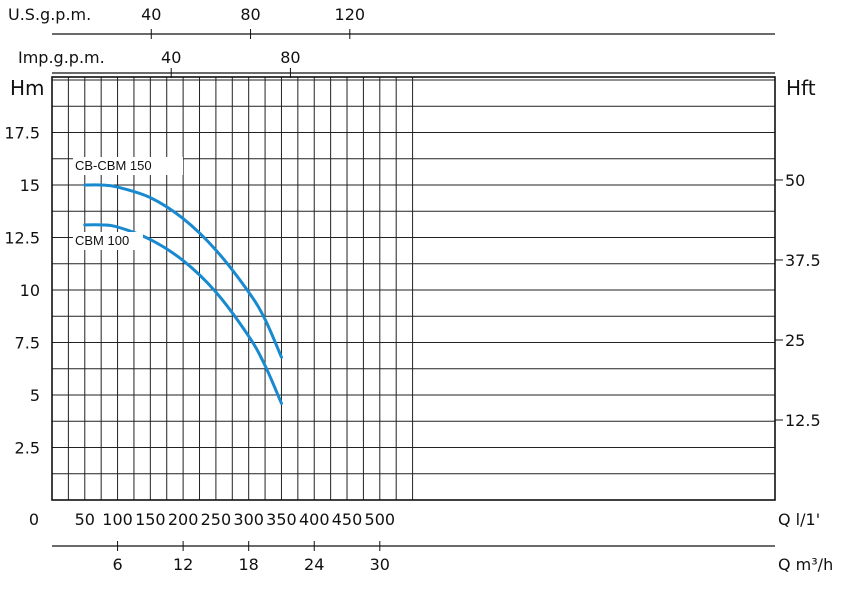 Image resolution: width=849 pixels, height=595 pixels. Describe the element at coordinates (171, 57) in the screenshot. I see `impgpm-tick-label: 40` at that location.